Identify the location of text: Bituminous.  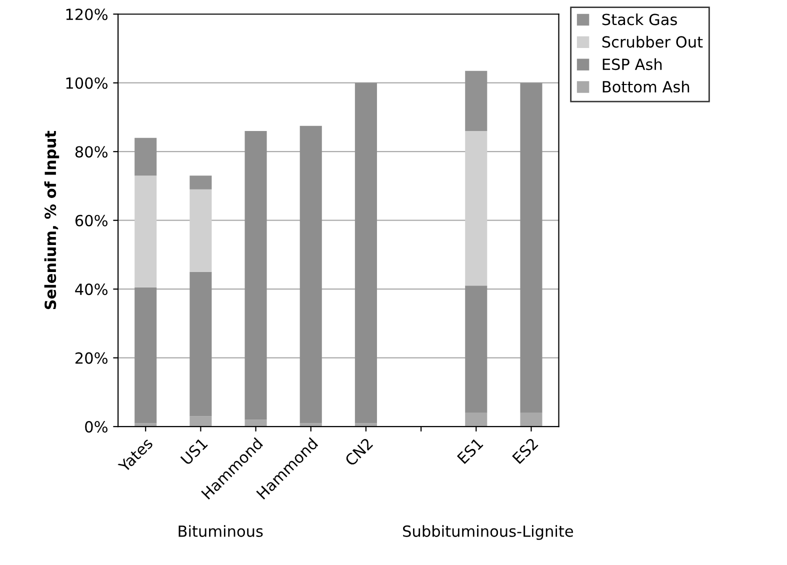
(220, 531).